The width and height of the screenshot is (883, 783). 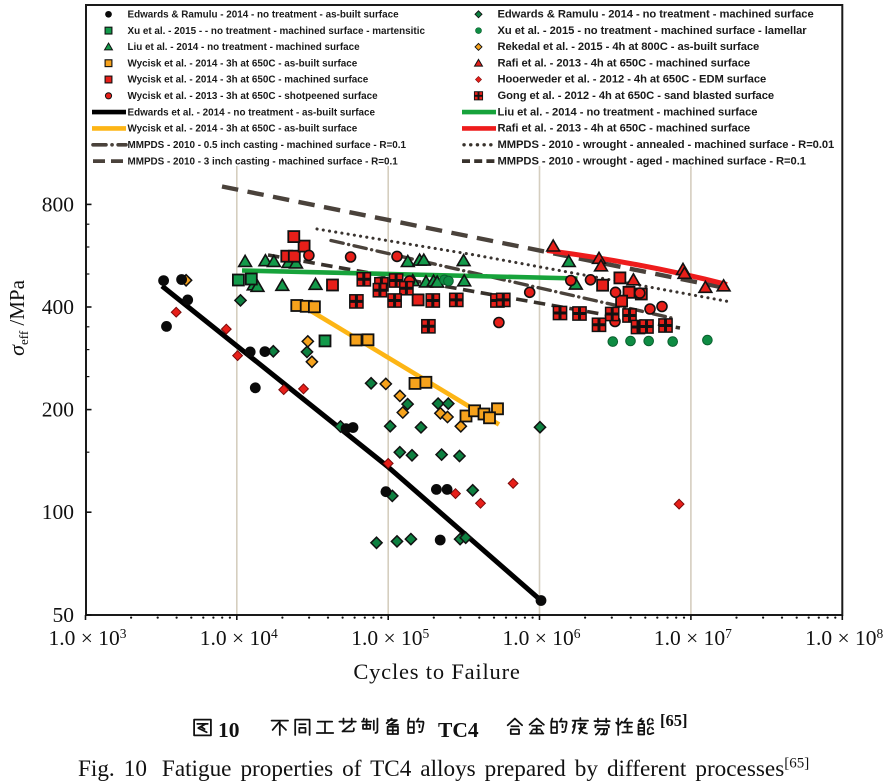 I want to click on svg-text: 400, so click(x=58, y=307).